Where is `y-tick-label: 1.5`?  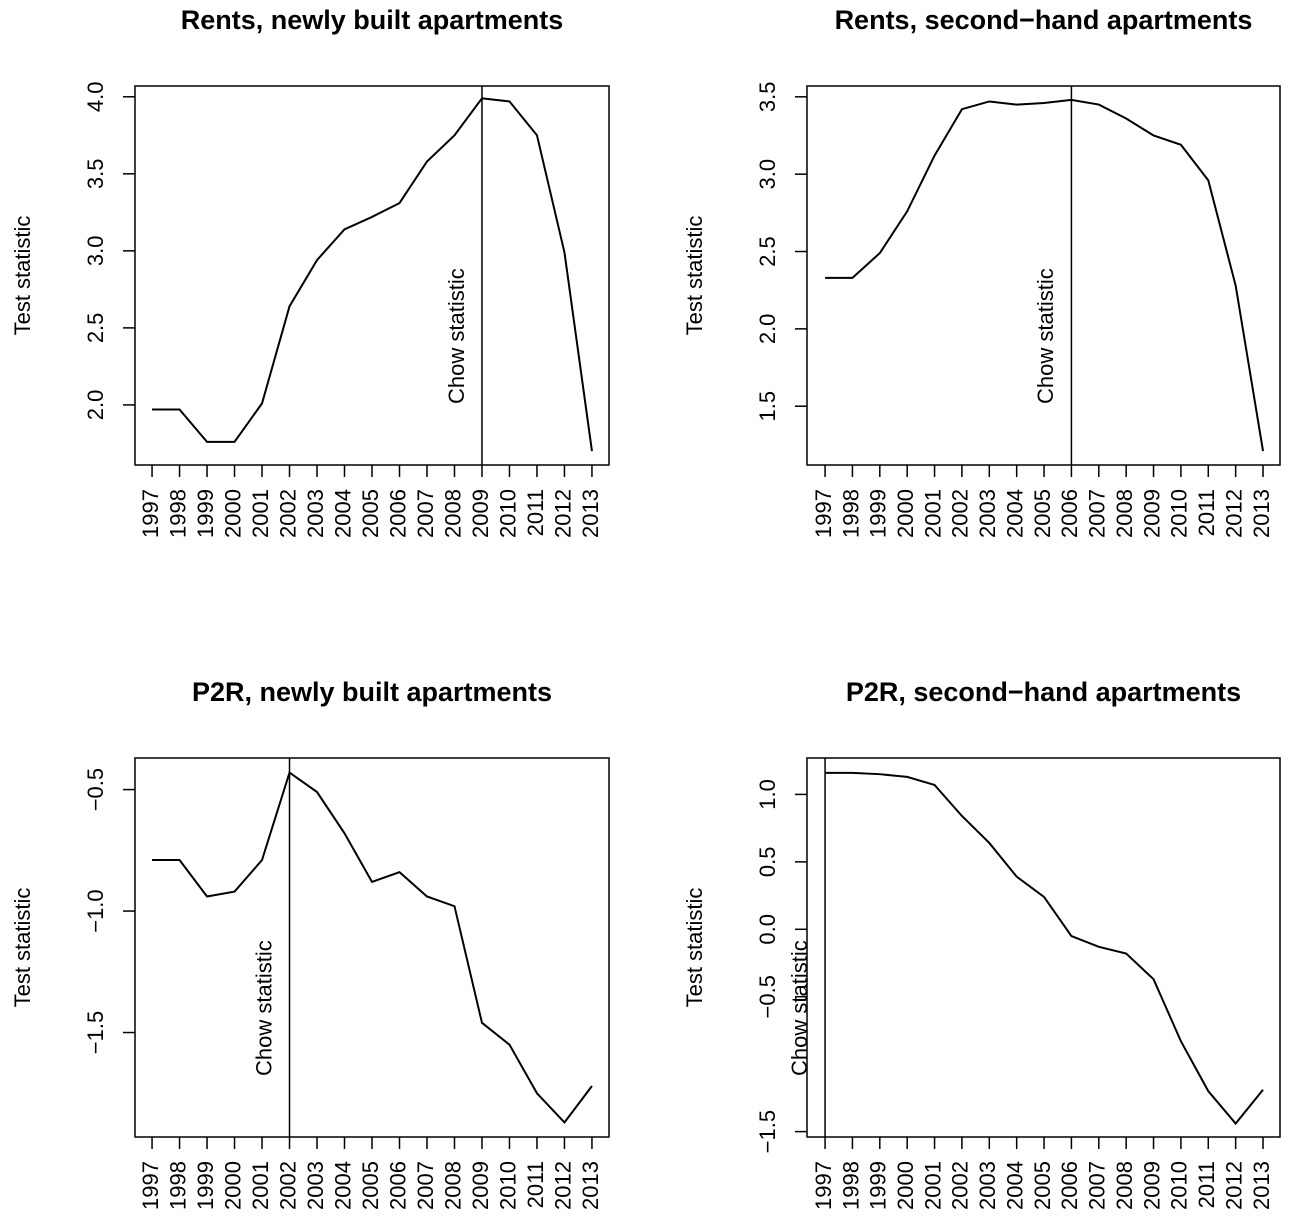
y-tick-label: 1.5 is located at coordinates (767, 406).